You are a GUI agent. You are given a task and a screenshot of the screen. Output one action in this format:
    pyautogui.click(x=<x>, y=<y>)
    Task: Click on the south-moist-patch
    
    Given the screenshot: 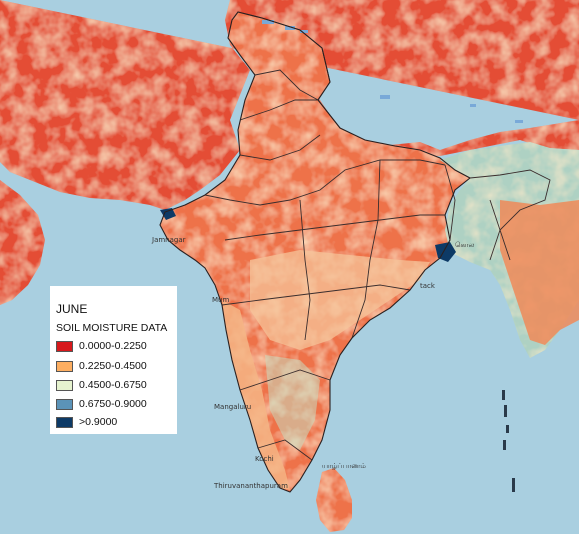 What is the action you would take?
    pyautogui.click(x=292, y=402)
    